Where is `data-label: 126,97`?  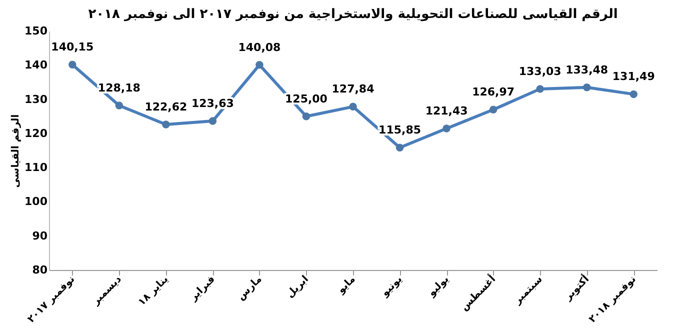
data-label: 126,97 is located at coordinates (493, 92).